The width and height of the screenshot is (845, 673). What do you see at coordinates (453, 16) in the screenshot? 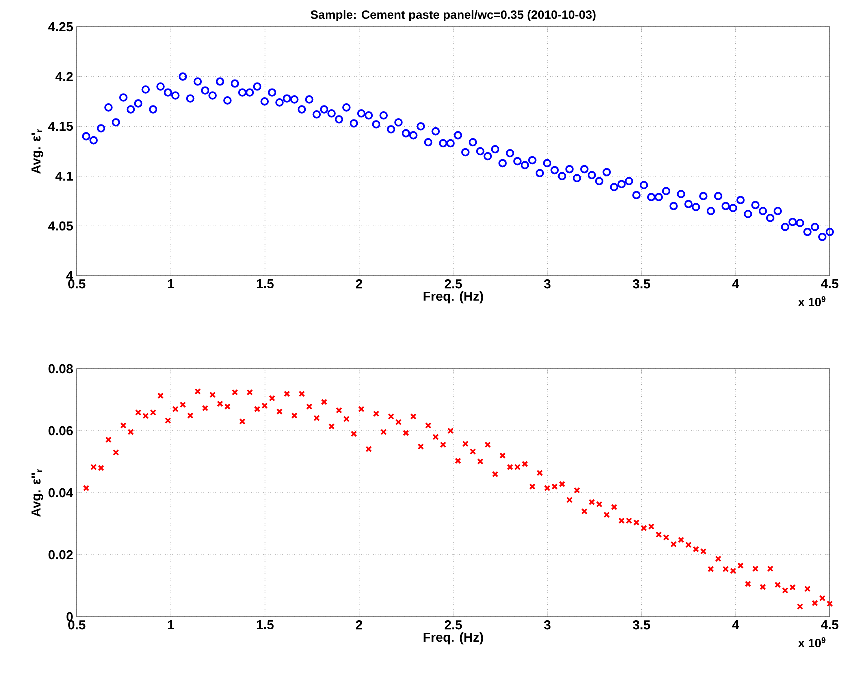
I see `chart-title: Sample: Cement paste panel/wc=0.35 (2010-10-03)` at bounding box center [453, 16].